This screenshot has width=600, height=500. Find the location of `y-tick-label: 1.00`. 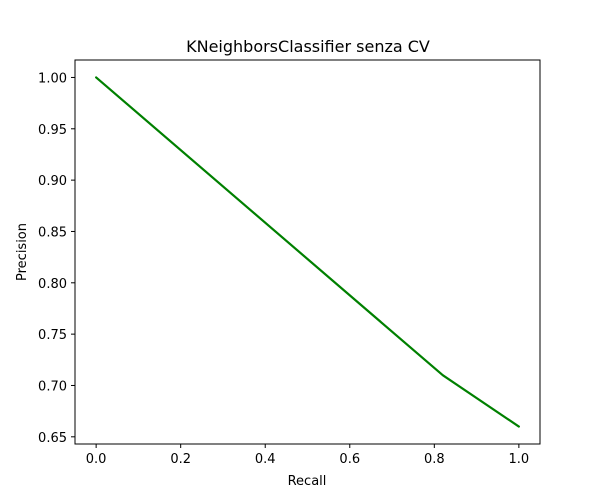

y-tick-label: 1.00 is located at coordinates (52, 78).